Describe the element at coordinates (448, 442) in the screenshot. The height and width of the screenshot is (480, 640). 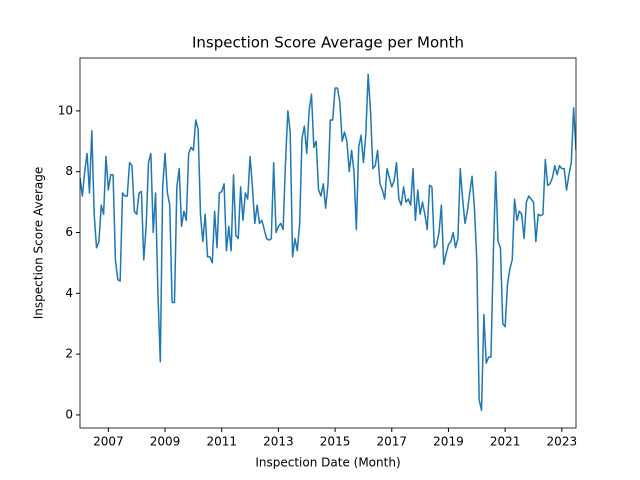
I see `x-tick-label: 2019` at that location.